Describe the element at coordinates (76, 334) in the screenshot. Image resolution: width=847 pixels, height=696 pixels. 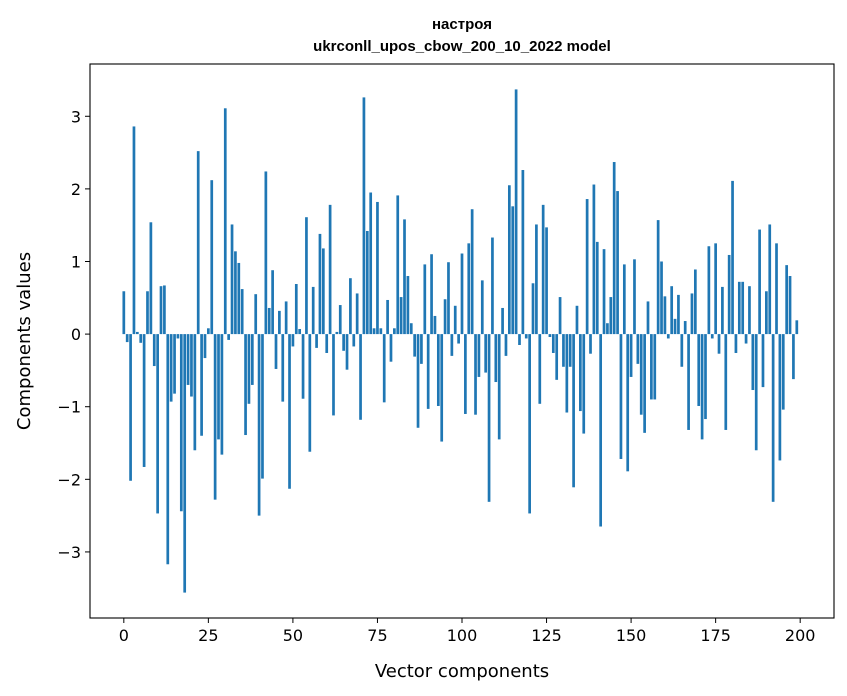
I see `y-tick-label: 0` at that location.